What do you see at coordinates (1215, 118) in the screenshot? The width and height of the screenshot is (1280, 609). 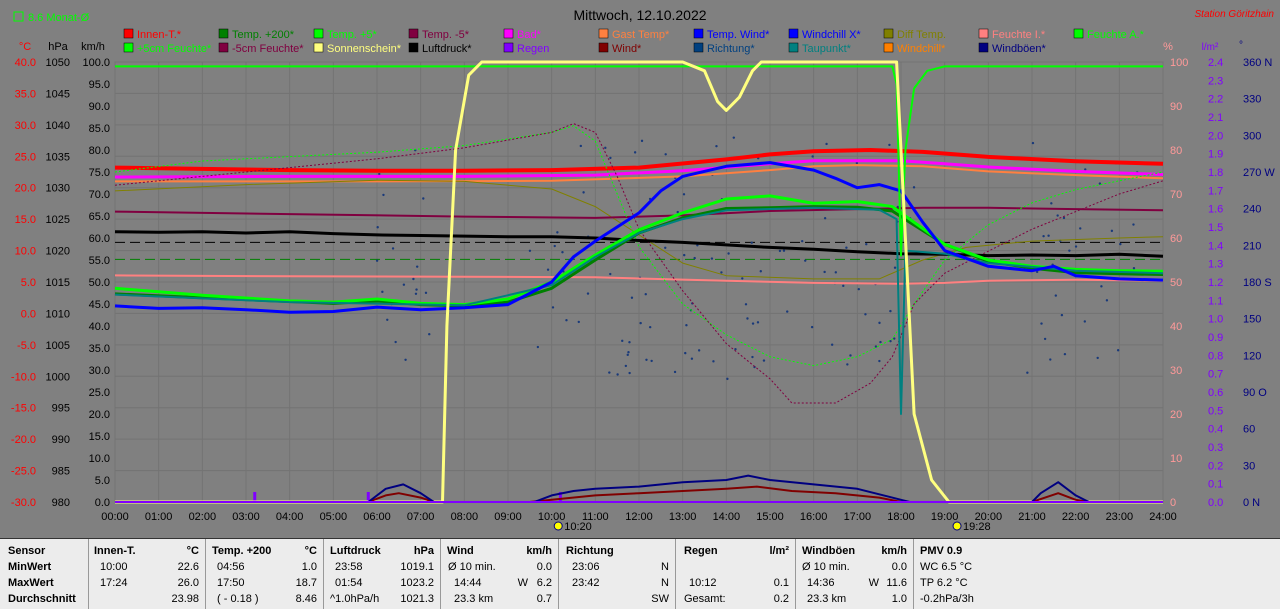 I see `tick-rain: 2.1` at bounding box center [1215, 118].